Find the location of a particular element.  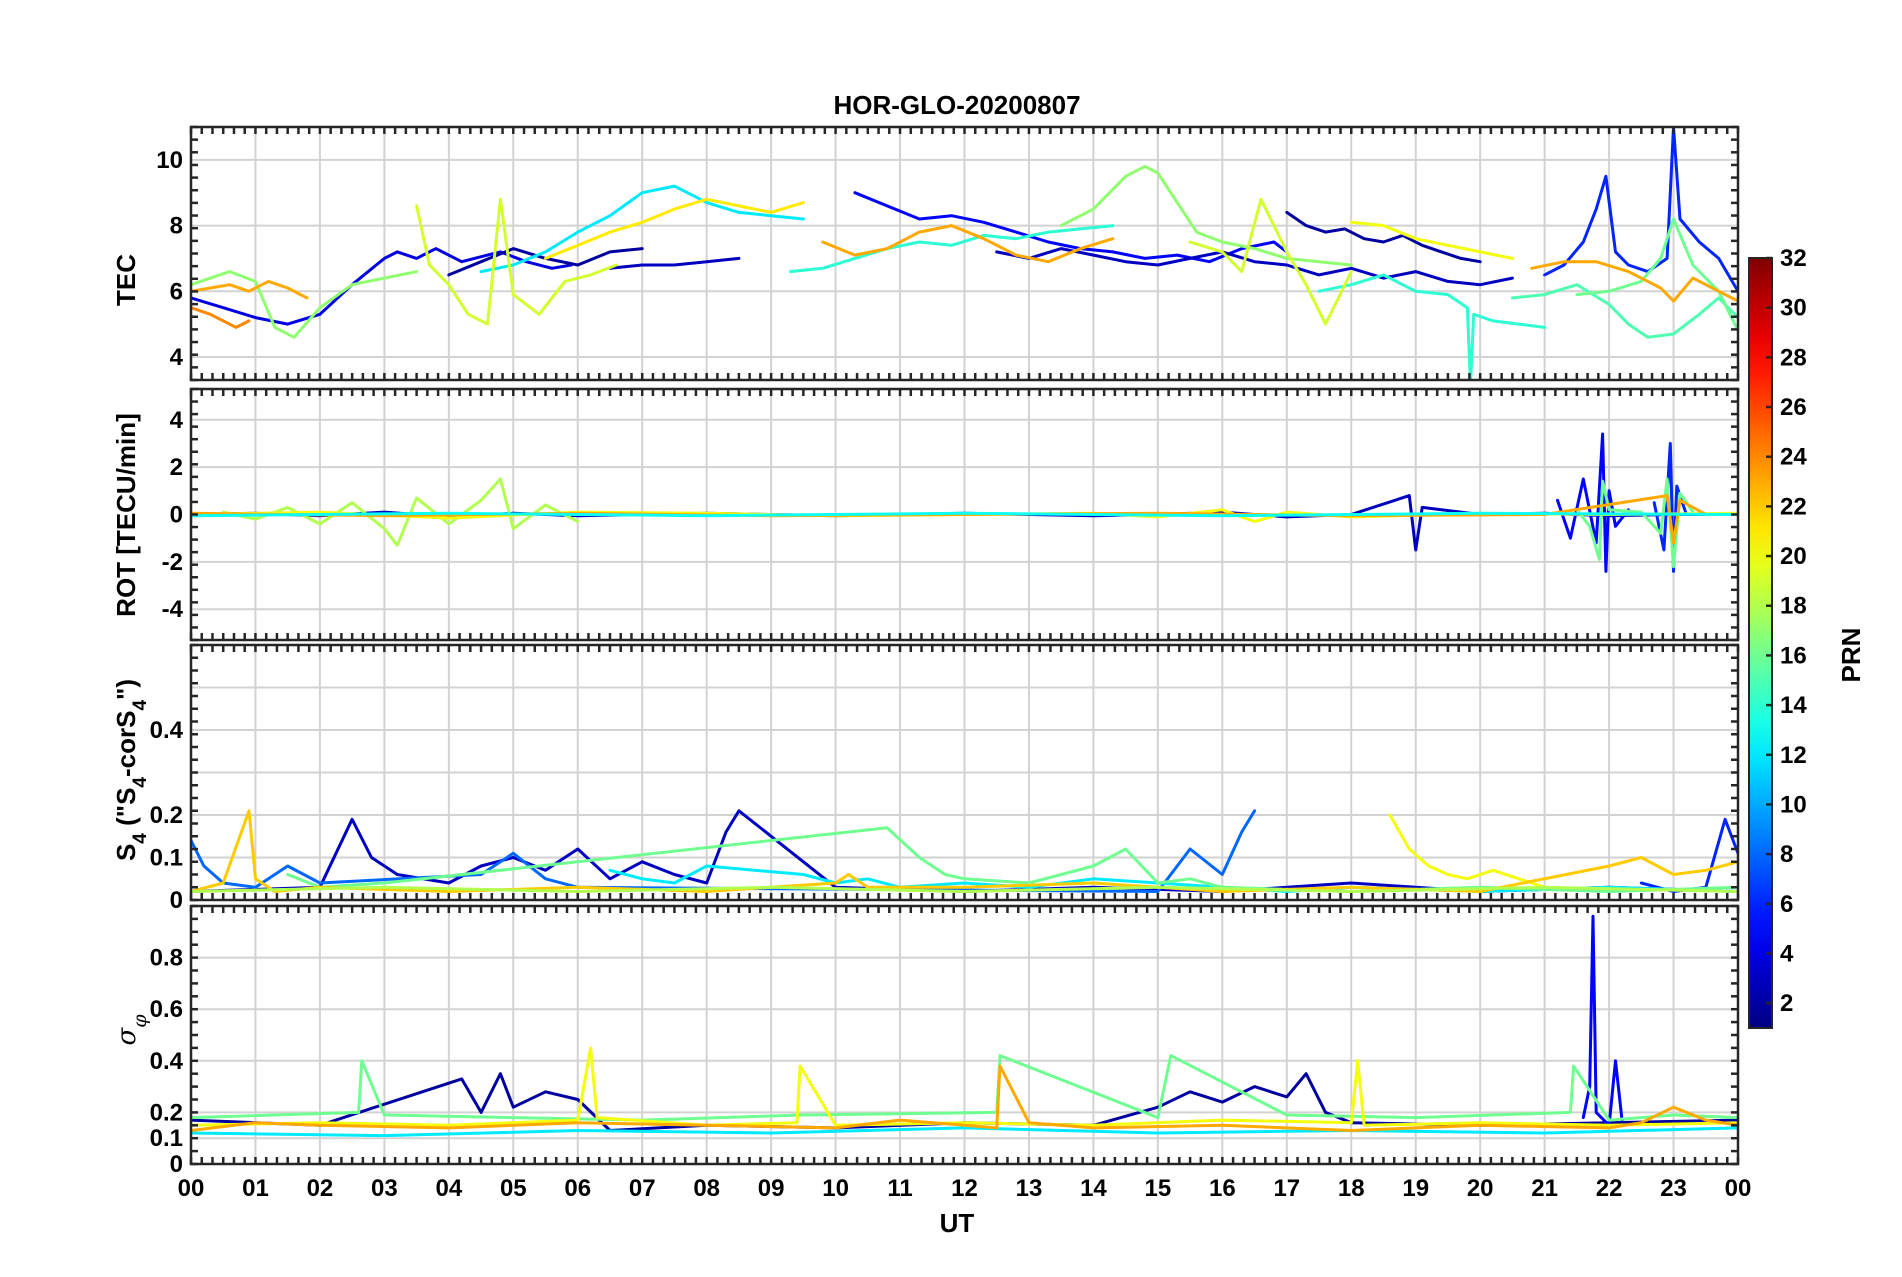

x-tick-label: 21 is located at coordinates (1544, 1188).